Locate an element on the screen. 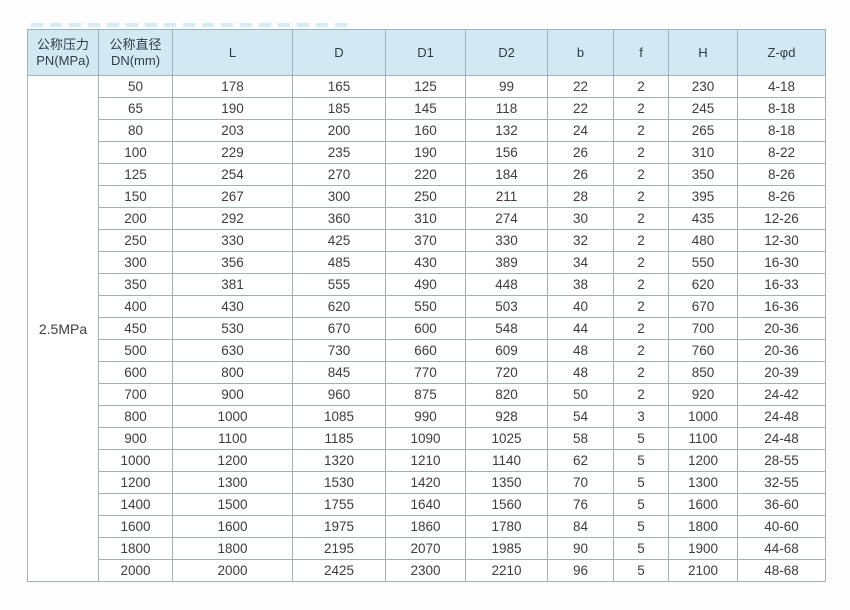 The height and width of the screenshot is (610, 850). table-row: 450 530 670 600 548 44 2 700 20-36 is located at coordinates (427, 328).